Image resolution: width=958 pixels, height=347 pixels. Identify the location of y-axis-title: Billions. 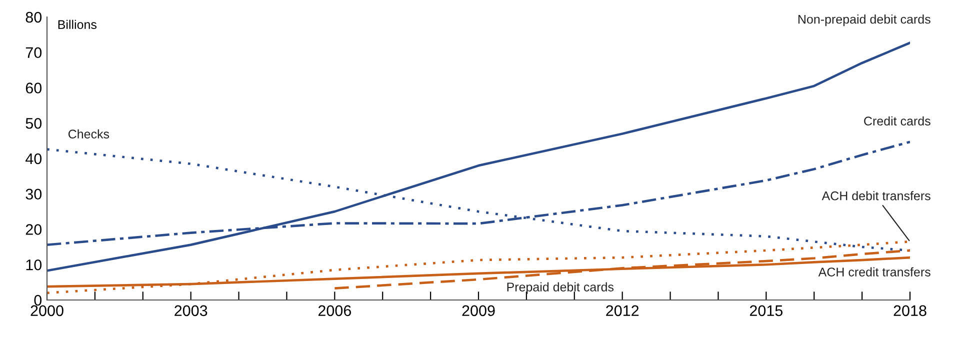
(77, 25).